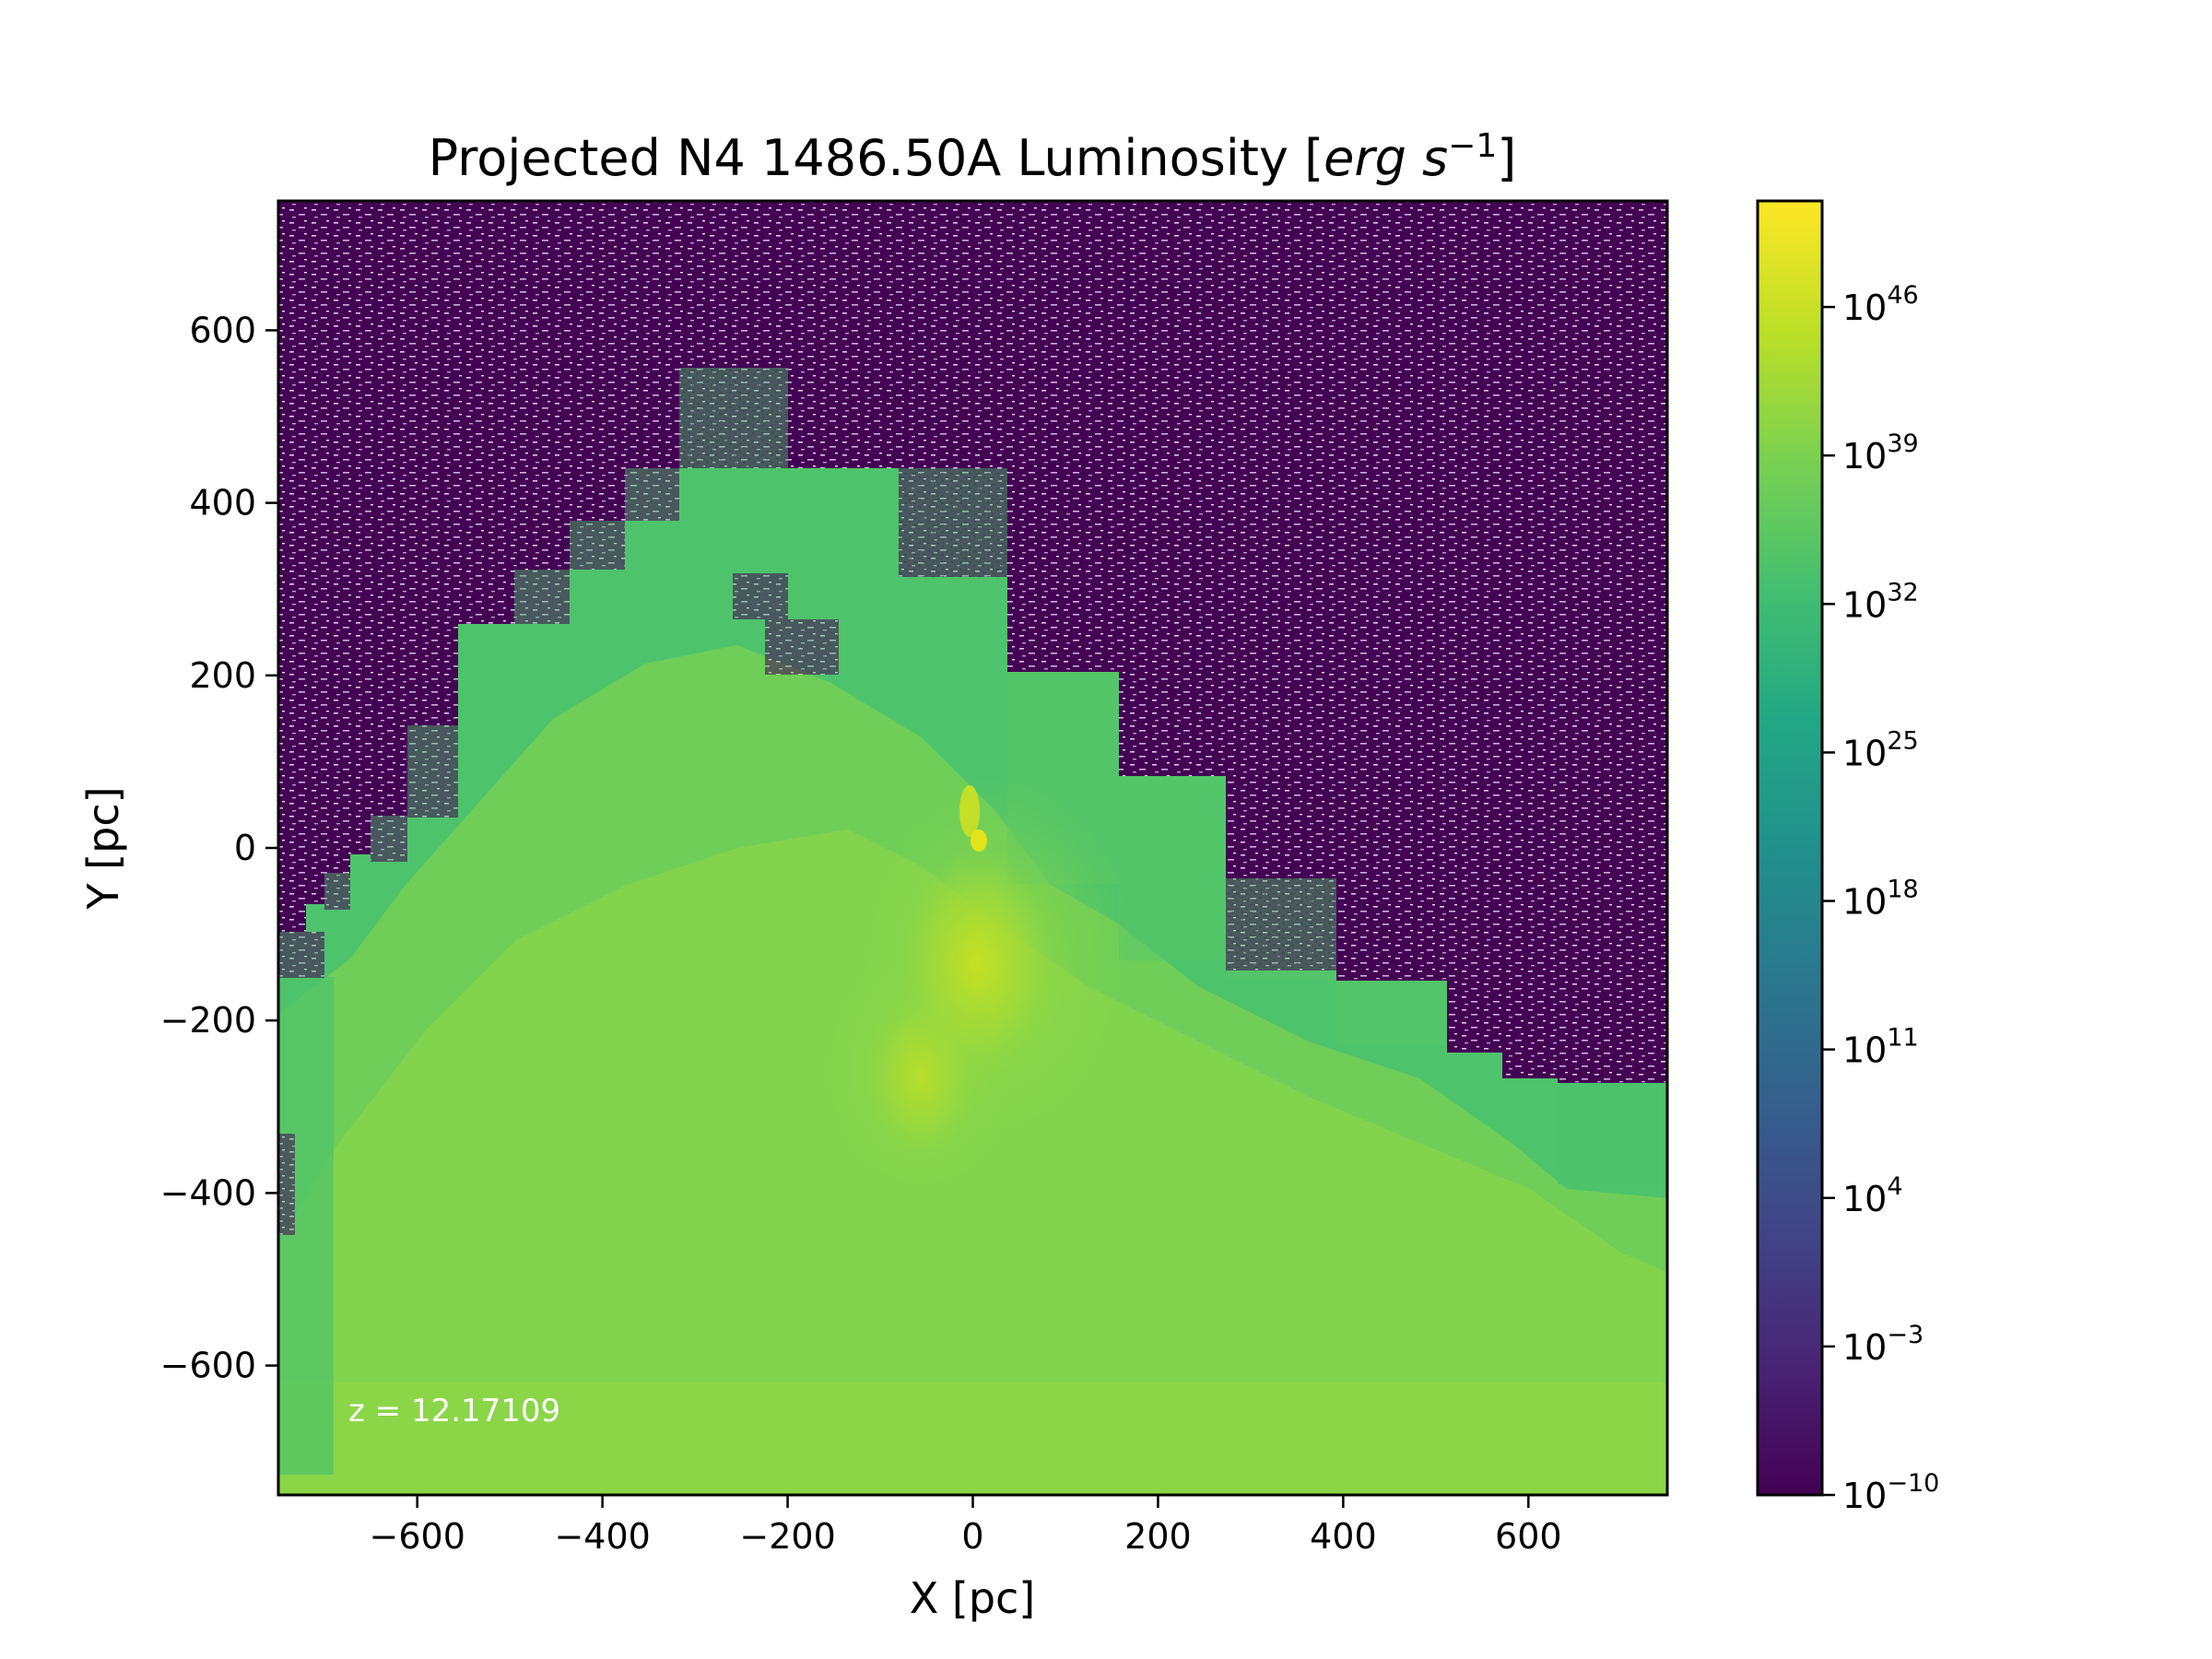 Image resolution: width=2212 pixels, height=1659 pixels. I want to click on y-tick-label: 600, so click(222, 330).